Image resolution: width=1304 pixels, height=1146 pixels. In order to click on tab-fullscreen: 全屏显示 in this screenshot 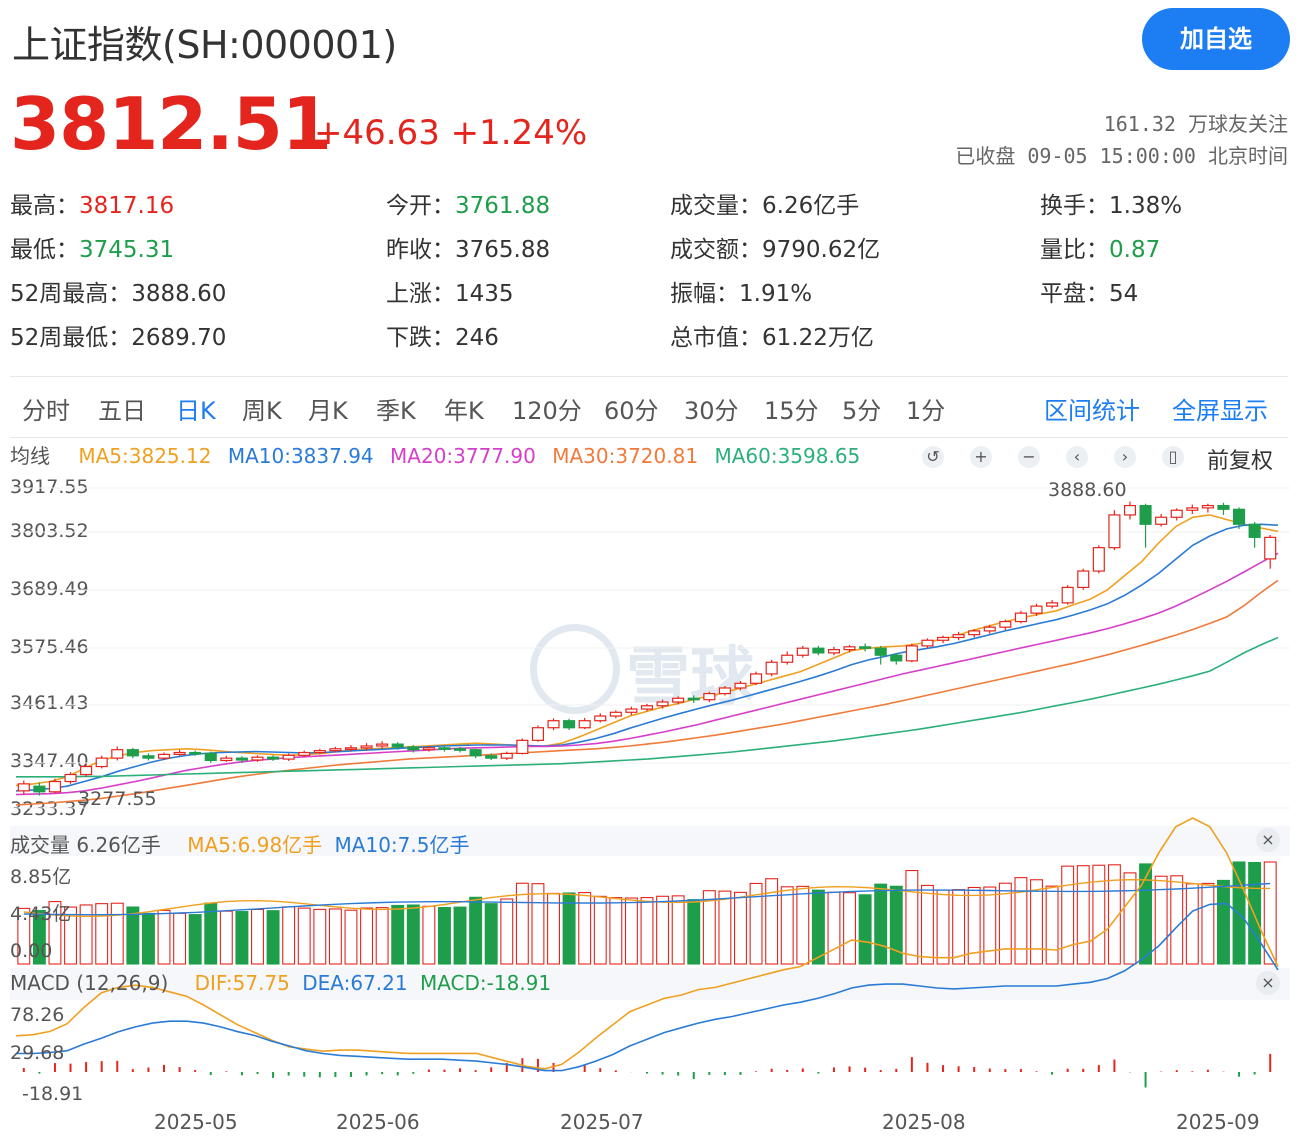, I will do `click(1220, 411)`.